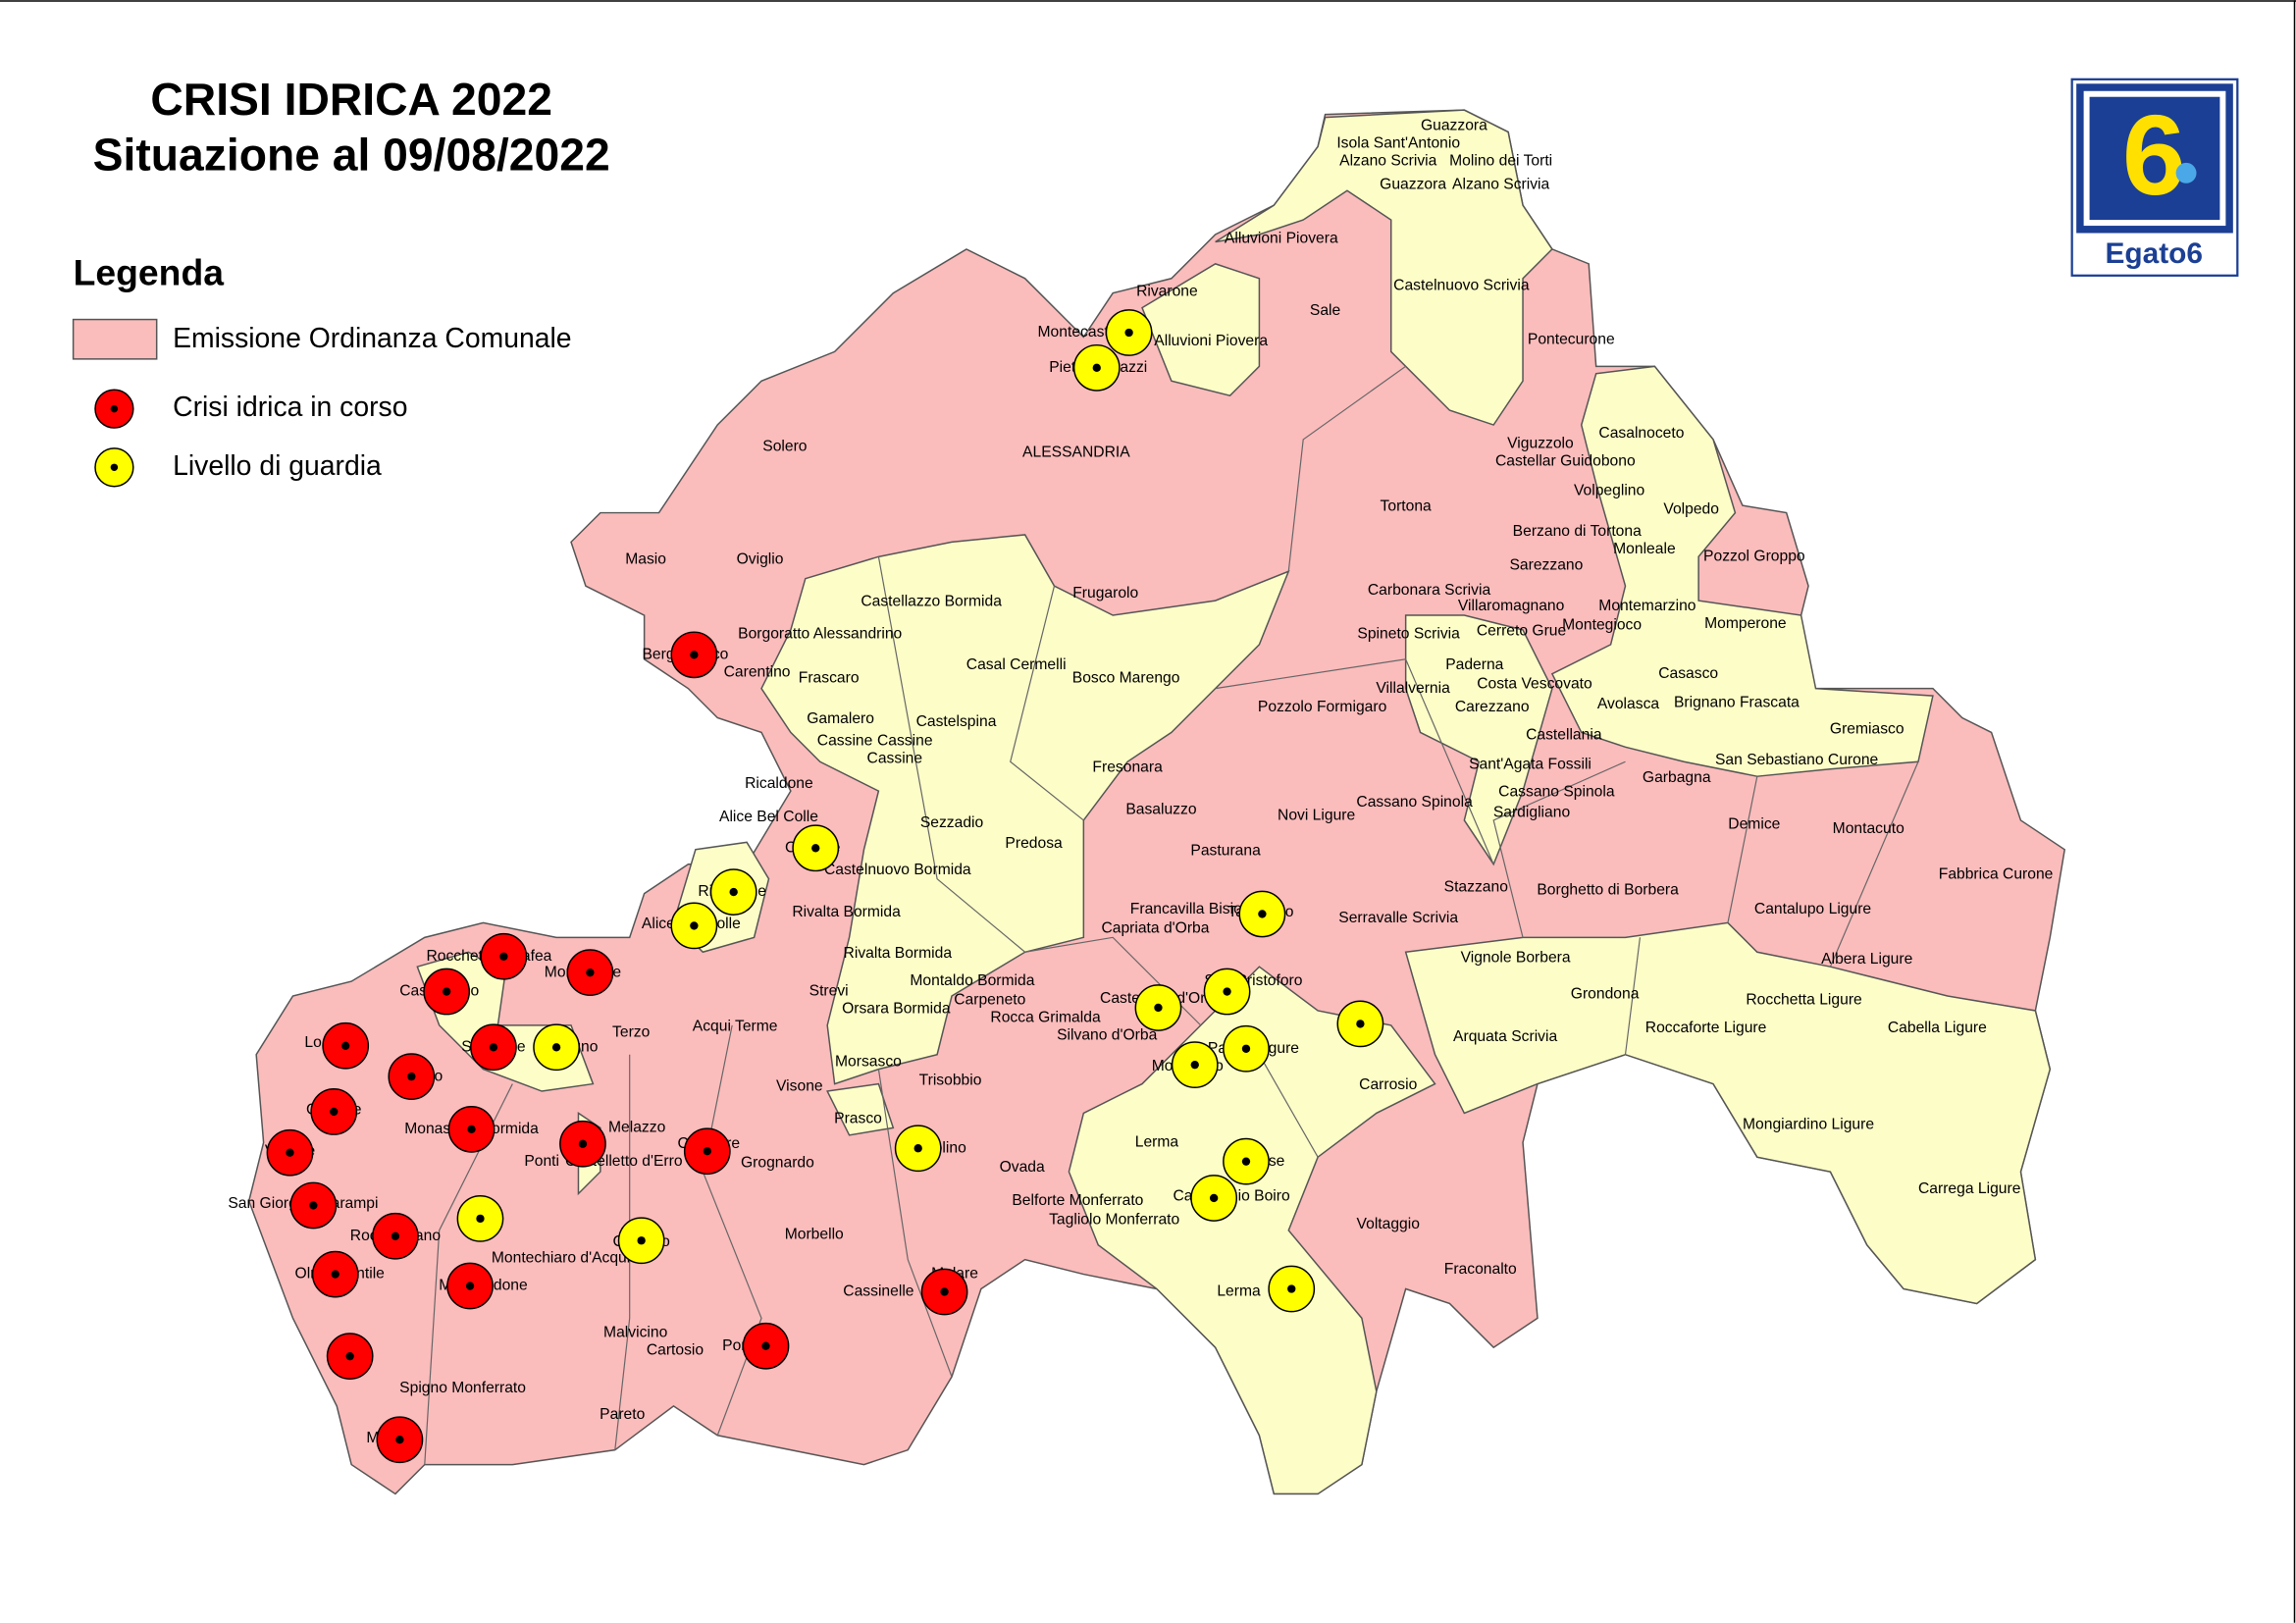 Image resolution: width=2296 pixels, height=1623 pixels. I want to click on municipality-label: Trisobbio, so click(950, 1081).